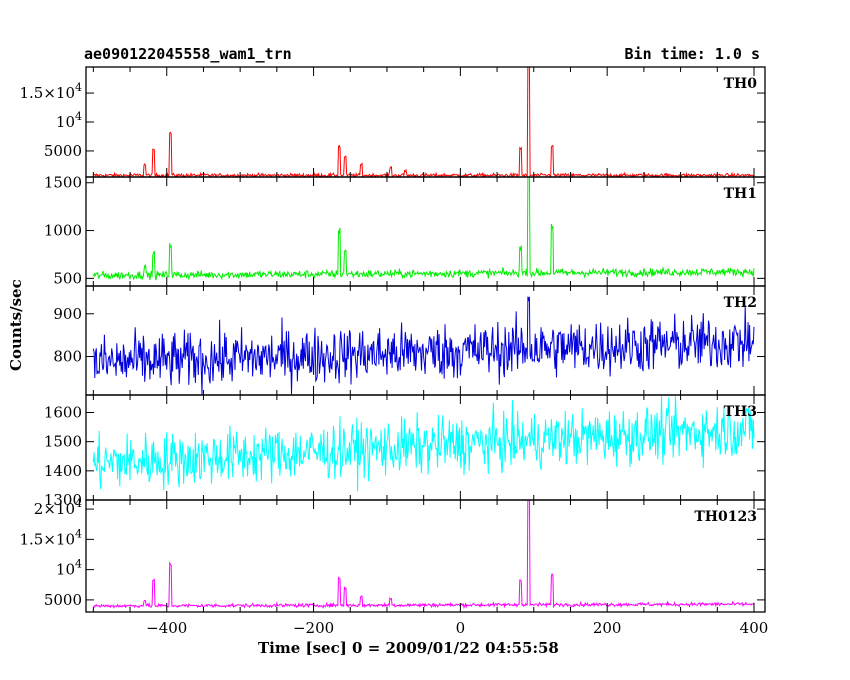  Describe the element at coordinates (63, 471) in the screenshot. I see `y-tick-label: 1400` at that location.